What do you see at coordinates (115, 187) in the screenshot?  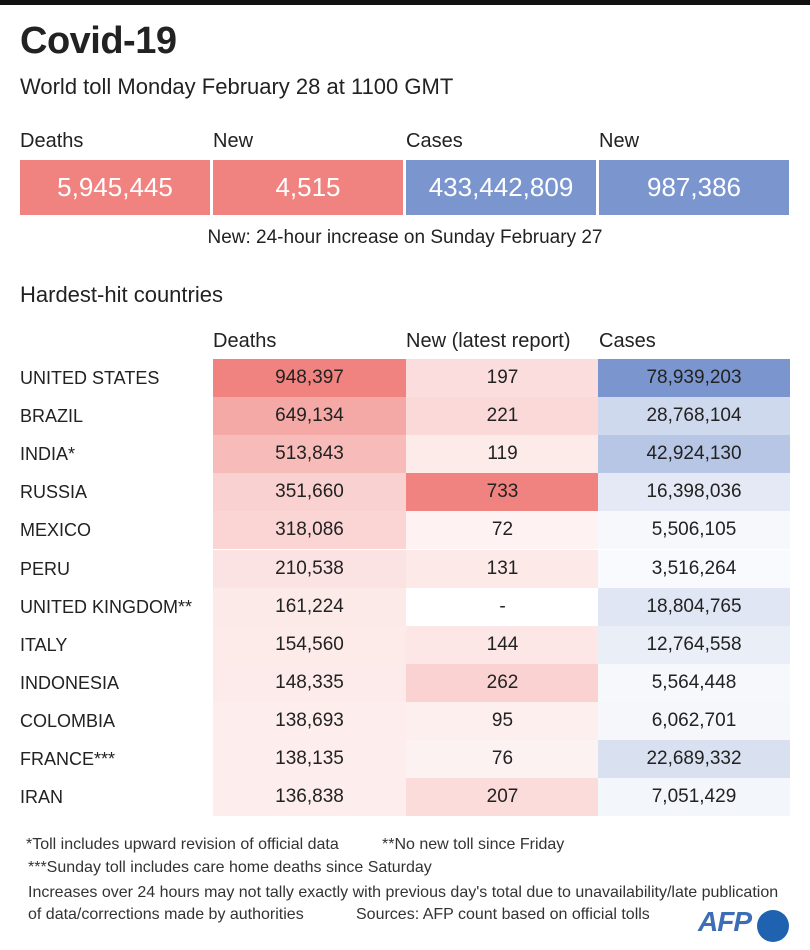 I see `summary-deaths-value: 5,945,445` at bounding box center [115, 187].